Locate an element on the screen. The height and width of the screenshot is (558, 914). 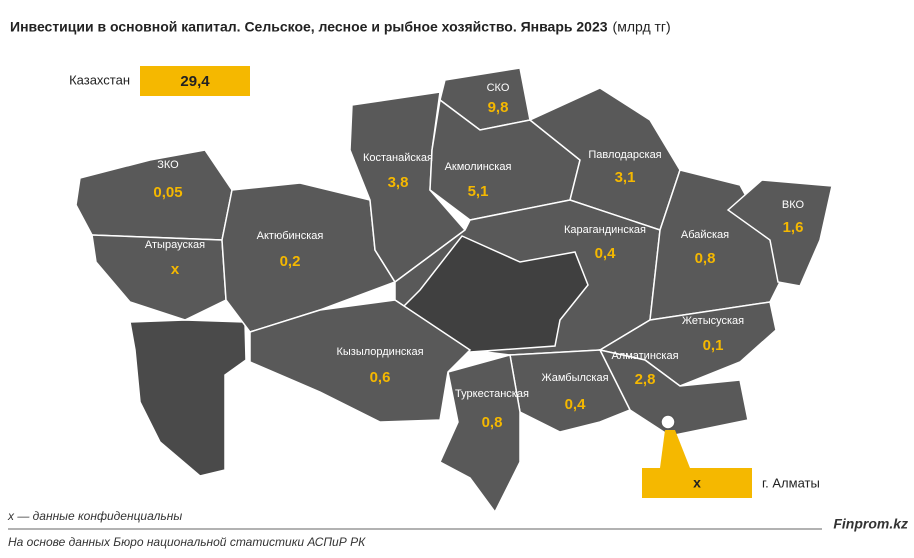
region-value: 5,1 is located at coordinates (478, 191).